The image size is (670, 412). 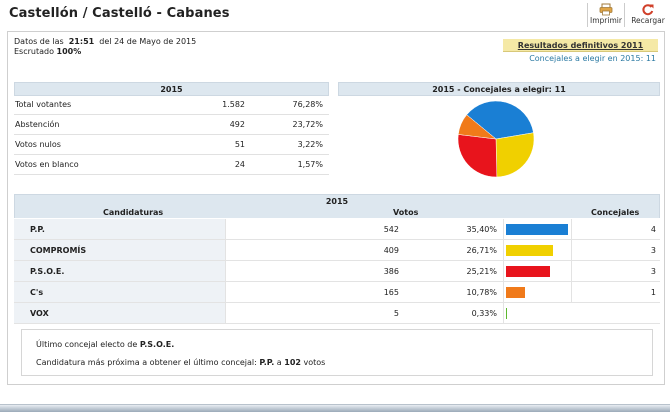 What do you see at coordinates (237, 124) in the screenshot?
I see `votes-row-value: 492` at bounding box center [237, 124].